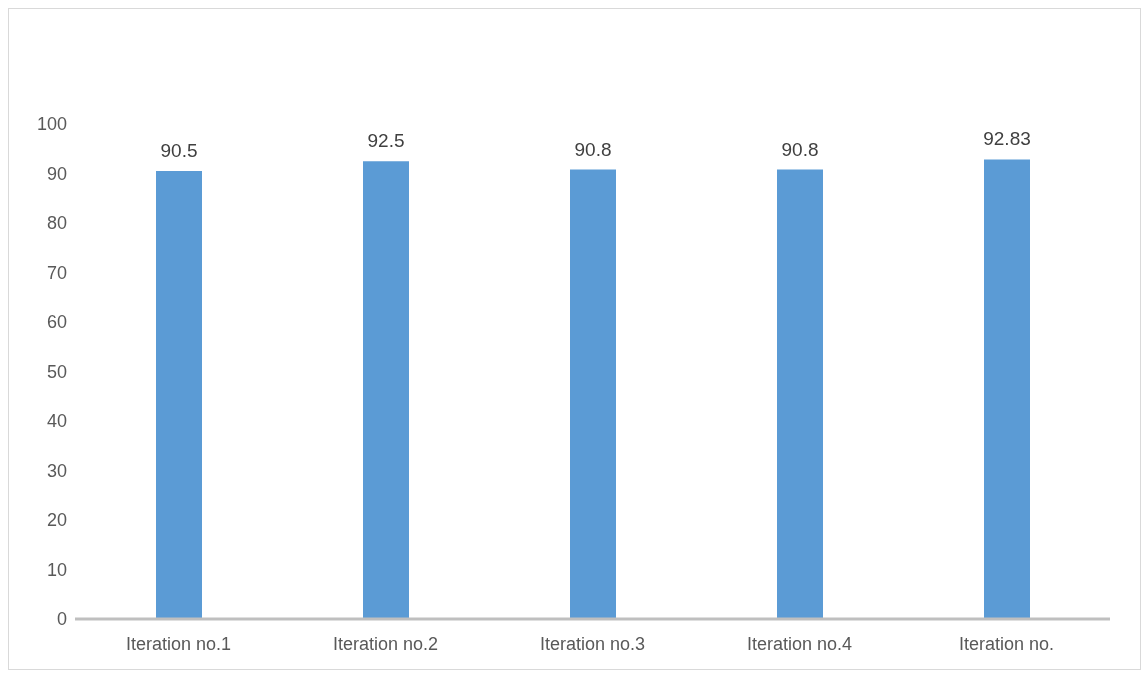  What do you see at coordinates (56, 223) in the screenshot?
I see `y-tick-label: 80` at bounding box center [56, 223].